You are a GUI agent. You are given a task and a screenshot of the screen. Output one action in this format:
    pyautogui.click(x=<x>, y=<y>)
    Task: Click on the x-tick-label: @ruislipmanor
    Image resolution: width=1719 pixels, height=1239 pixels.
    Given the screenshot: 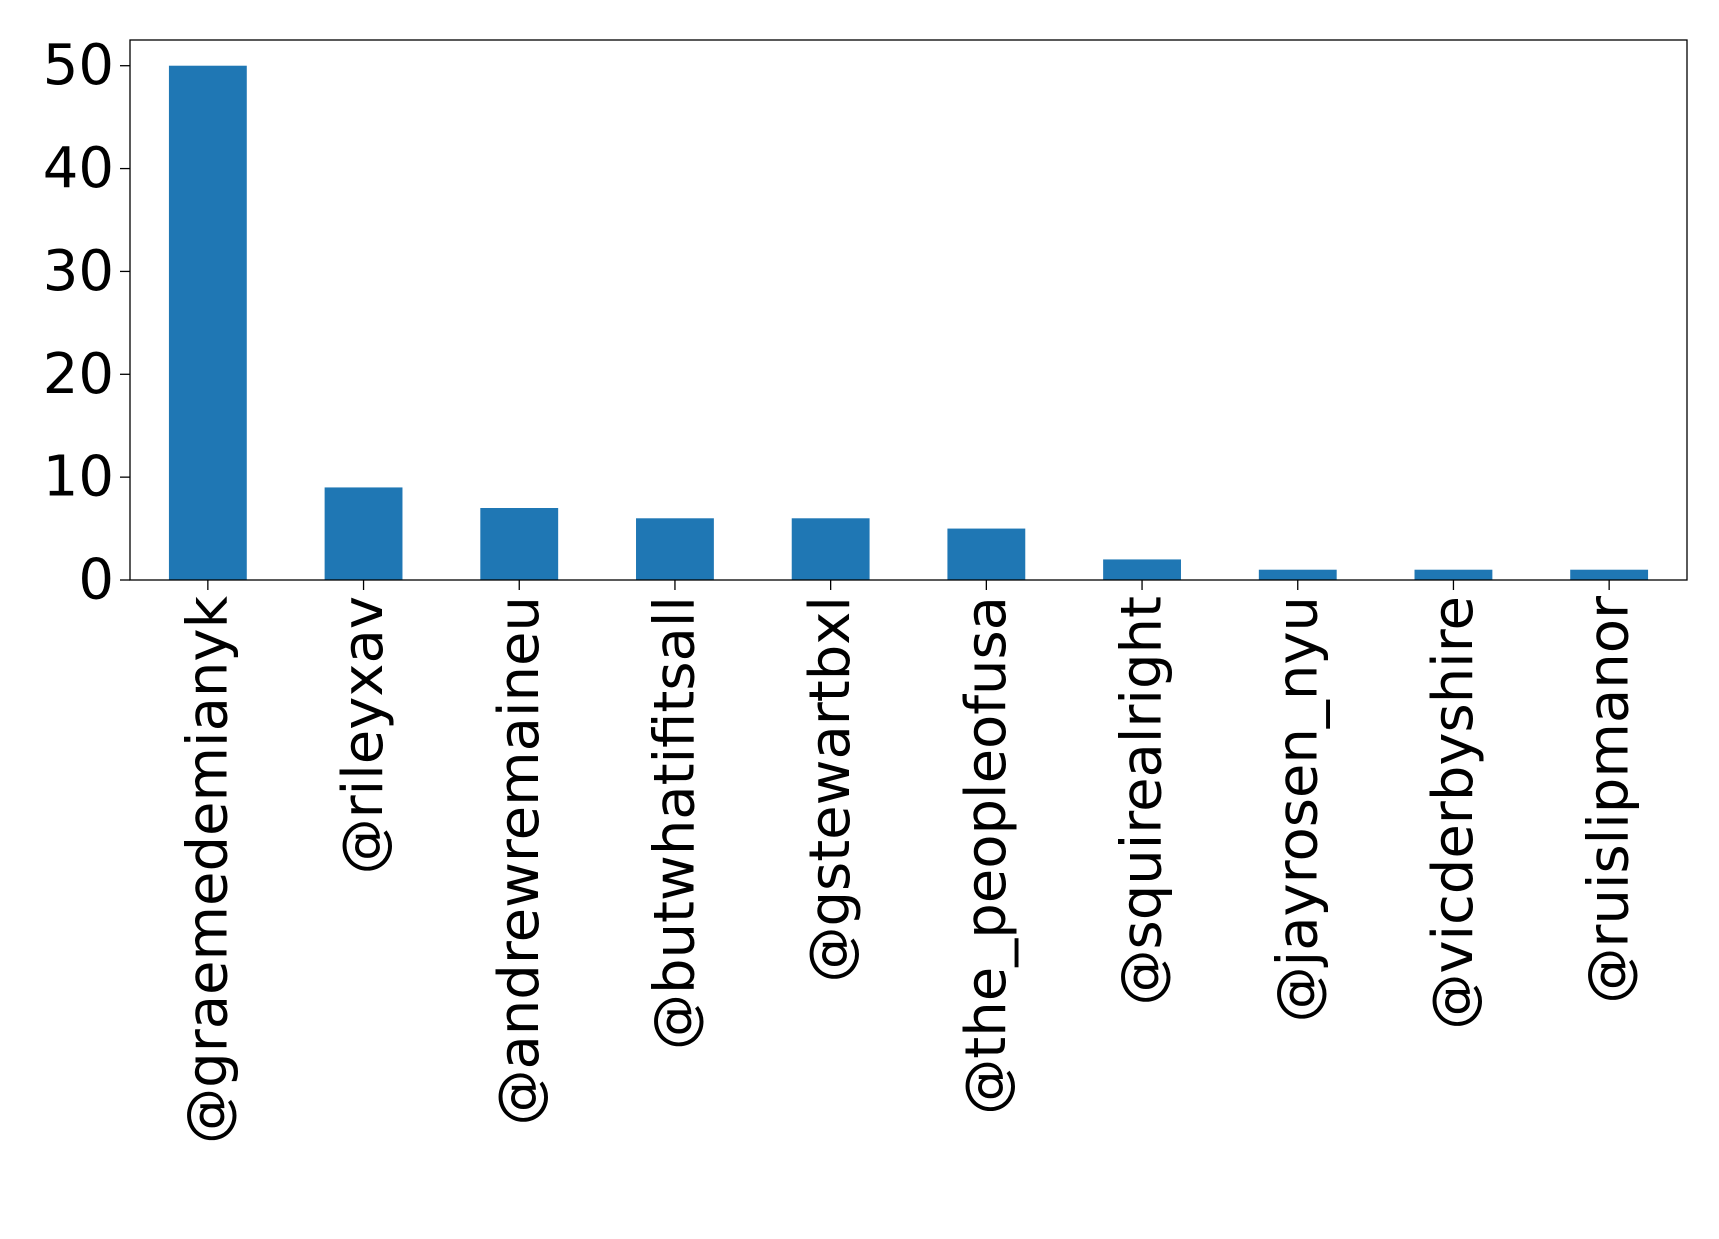 What is the action you would take?
    pyautogui.click(x=1609, y=799)
    